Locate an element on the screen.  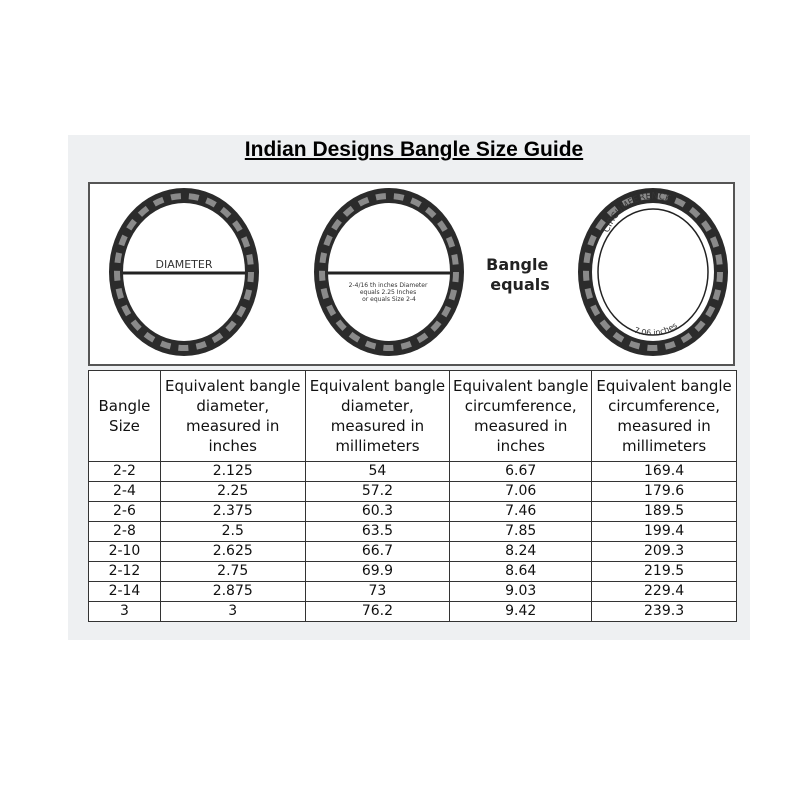
cell-diameter-mm: 57.2 is located at coordinates (377, 491).